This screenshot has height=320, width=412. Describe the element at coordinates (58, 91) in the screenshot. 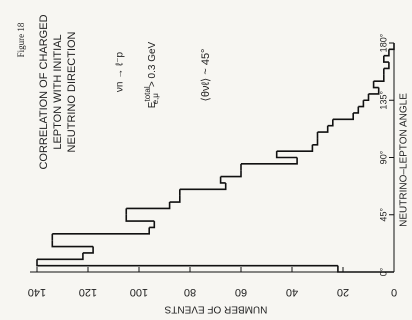

I see `title-line: LEPTON WITH INITIAL` at that location.